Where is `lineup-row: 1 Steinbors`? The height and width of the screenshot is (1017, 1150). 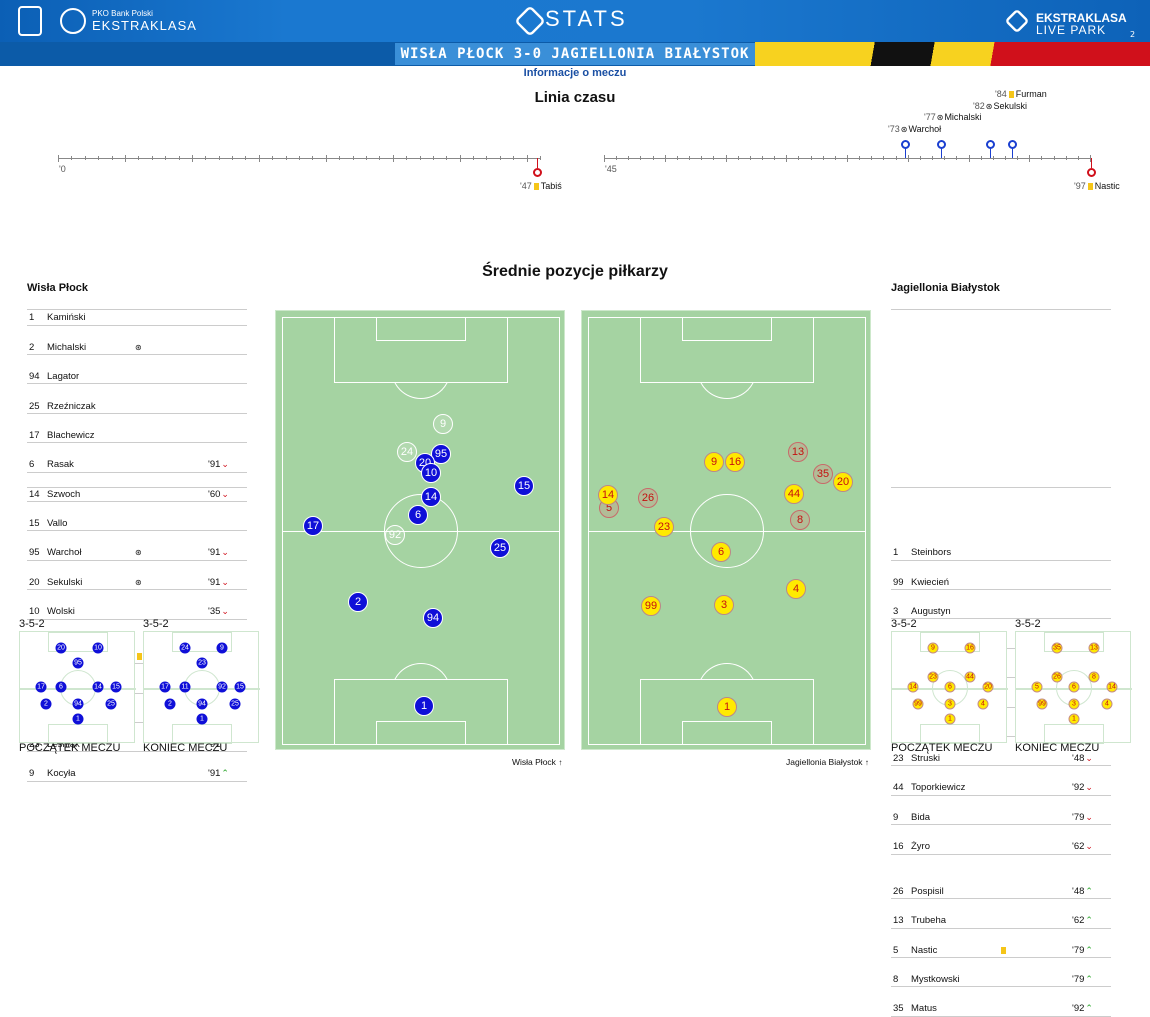
lineup-row: 1 Steinbors is located at coordinates (1001, 553).